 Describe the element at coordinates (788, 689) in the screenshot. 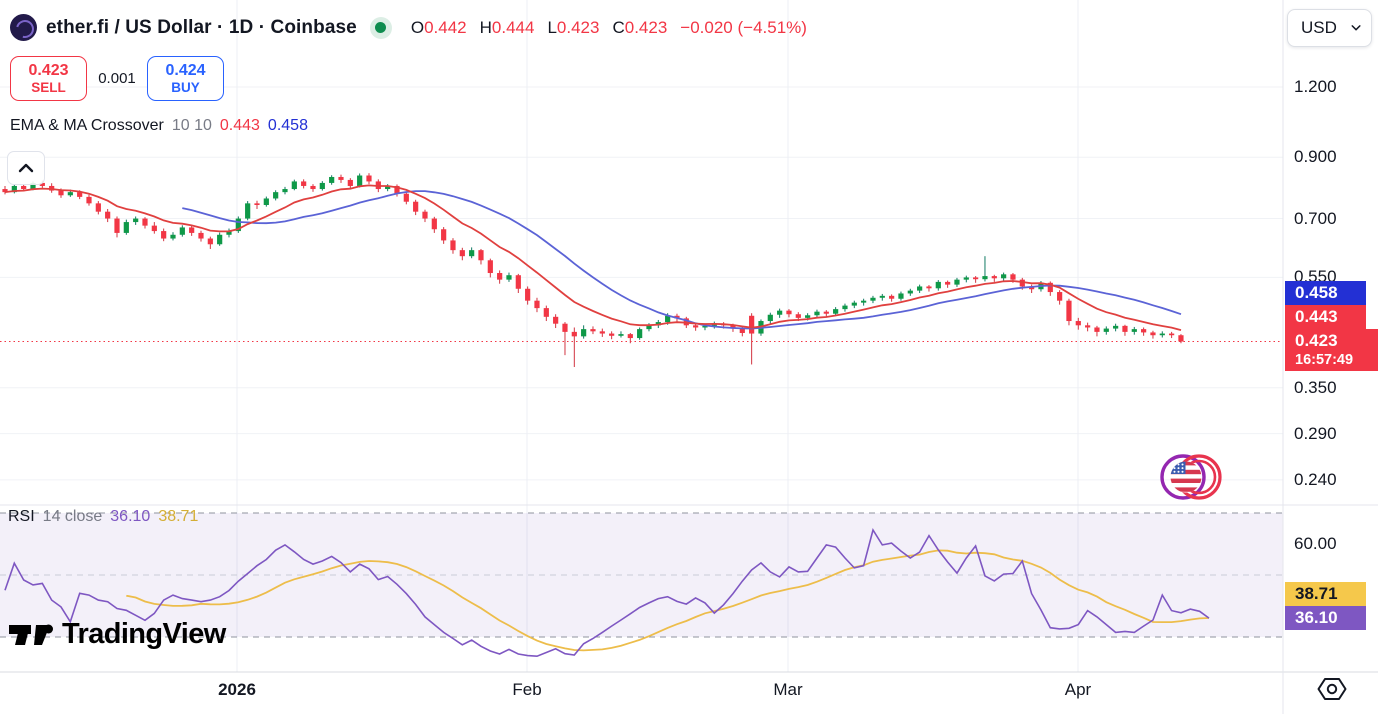

I see `time-axis-label: Mar` at that location.